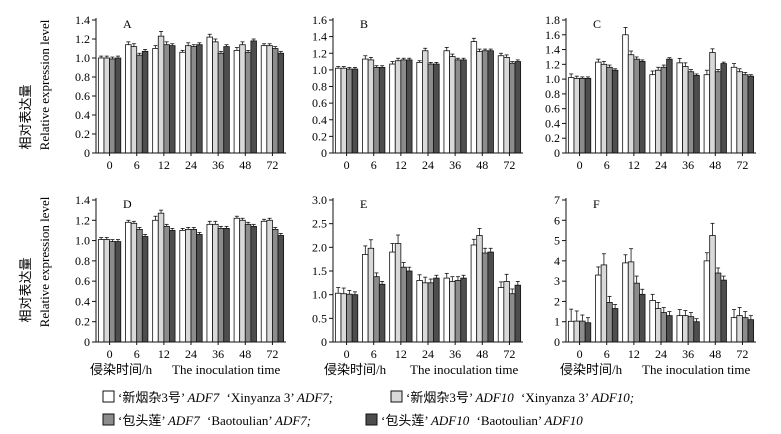 The width and height of the screenshot is (781, 434). I want to click on bar-d-0h-s4, so click(118, 292).